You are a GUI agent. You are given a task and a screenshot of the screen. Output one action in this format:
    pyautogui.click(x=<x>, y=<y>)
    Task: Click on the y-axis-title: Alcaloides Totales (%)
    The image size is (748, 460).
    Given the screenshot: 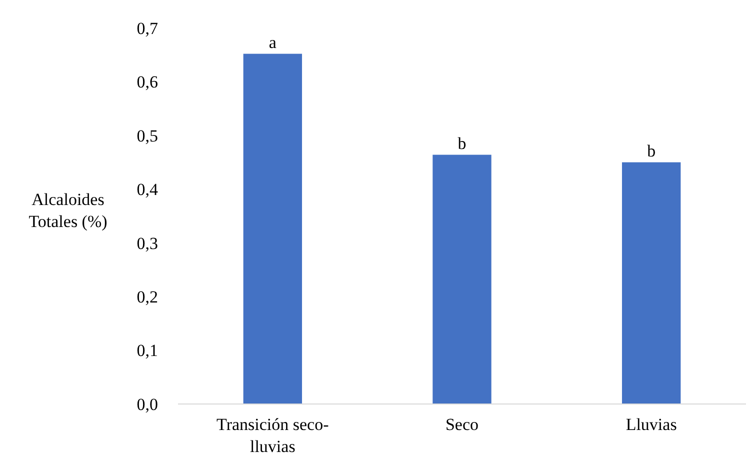 What is the action you would take?
    pyautogui.click(x=68, y=210)
    